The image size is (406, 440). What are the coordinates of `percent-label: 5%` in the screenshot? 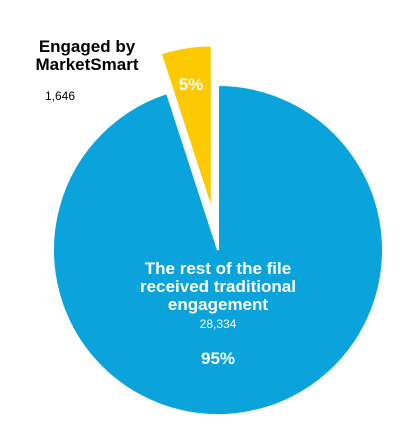 It's located at (191, 84).